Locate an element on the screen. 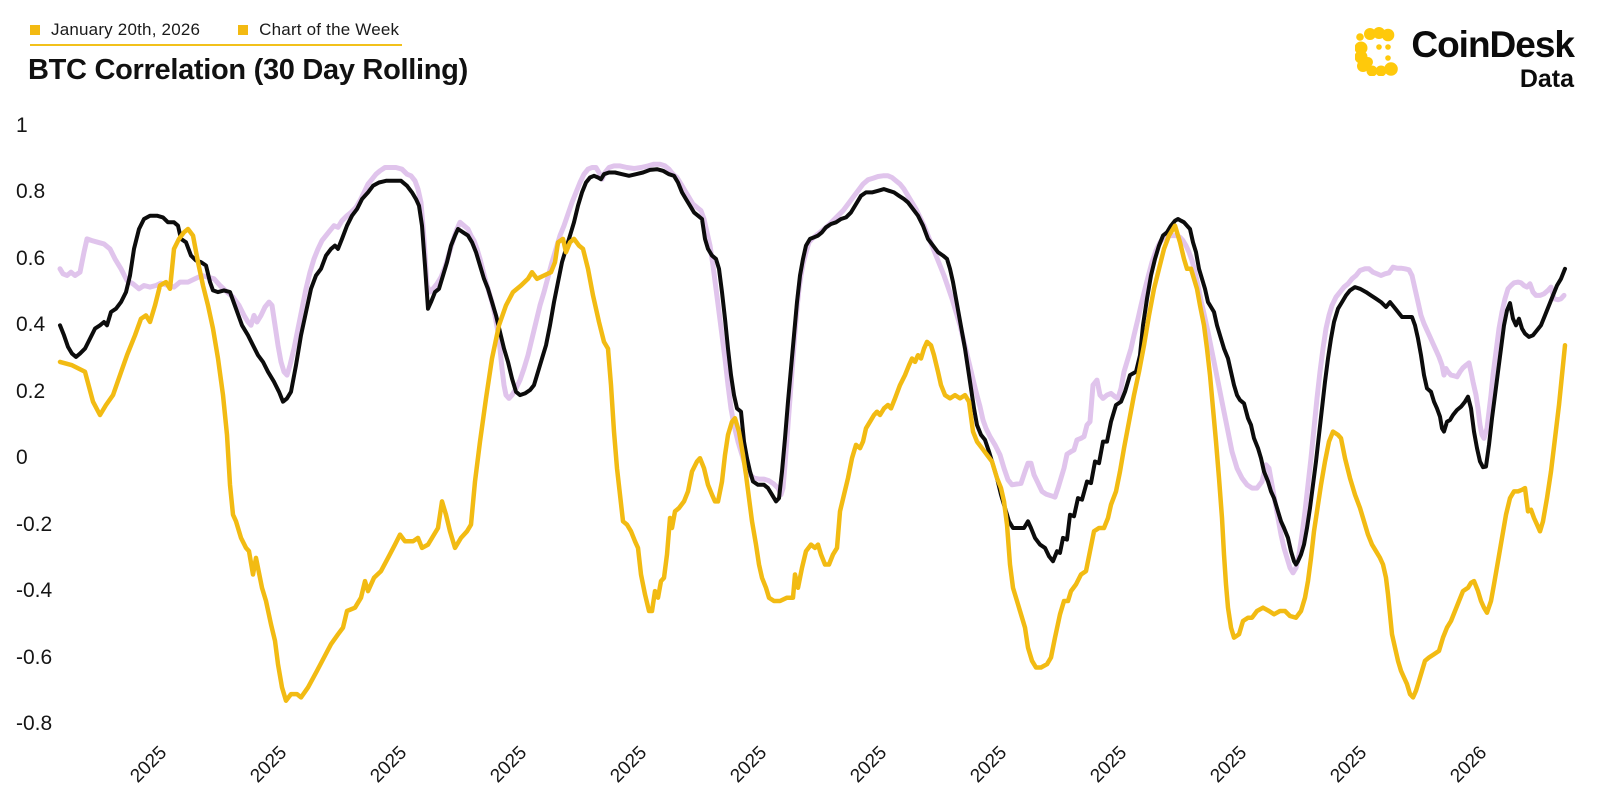 The width and height of the screenshot is (1600, 787). coindesk-logo-text: CoinDesk Data is located at coordinates (1493, 58).